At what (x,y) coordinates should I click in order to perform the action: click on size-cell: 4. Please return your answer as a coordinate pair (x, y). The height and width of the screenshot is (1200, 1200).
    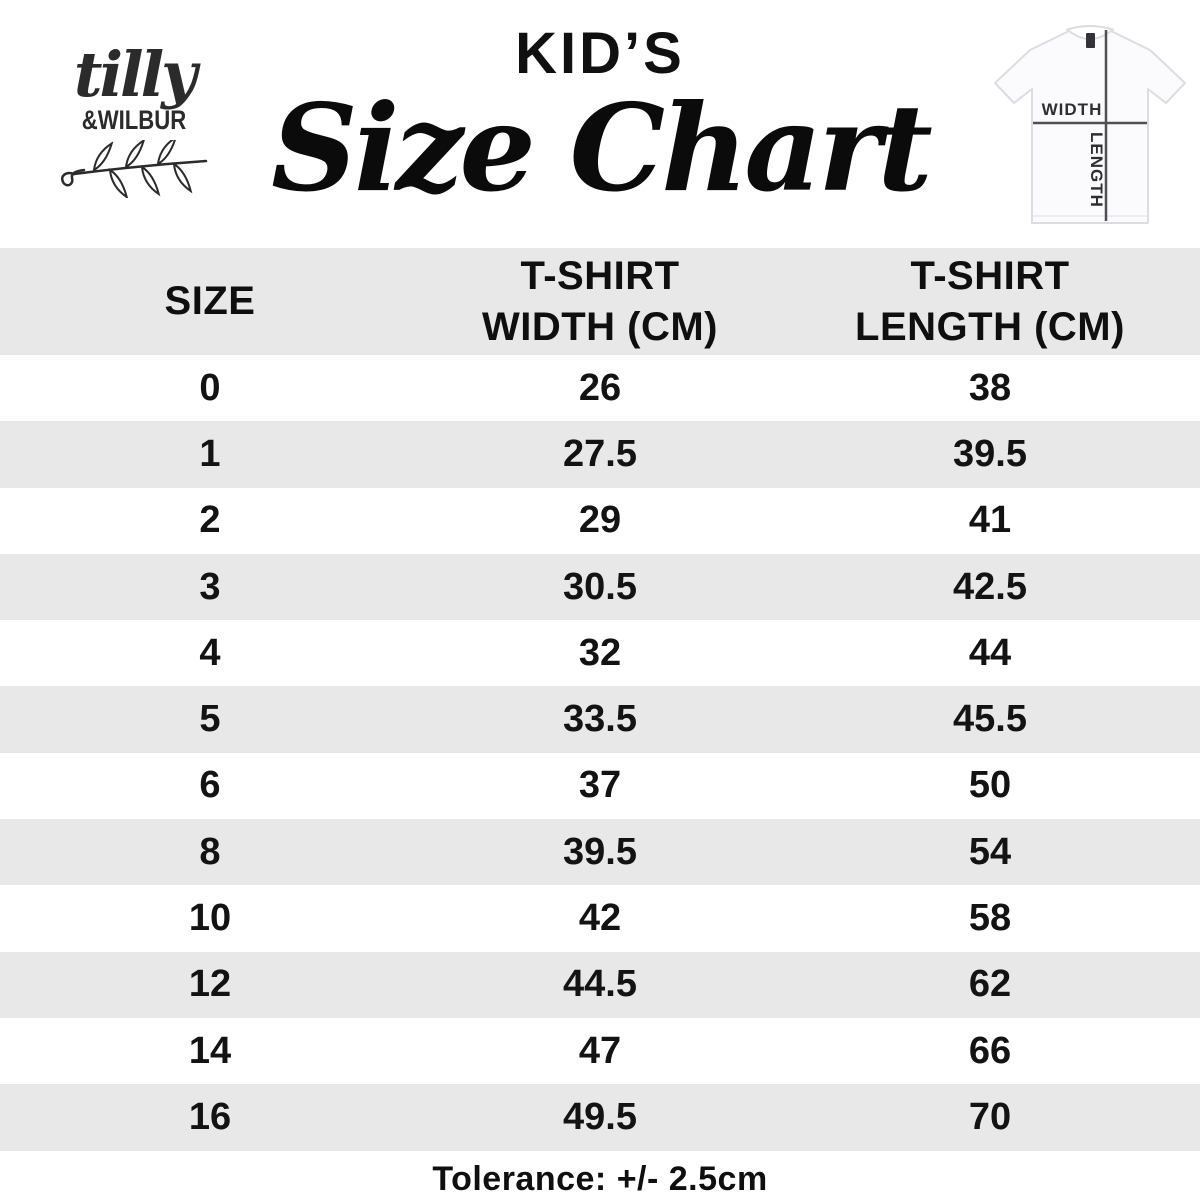
    Looking at the image, I should click on (210, 652).